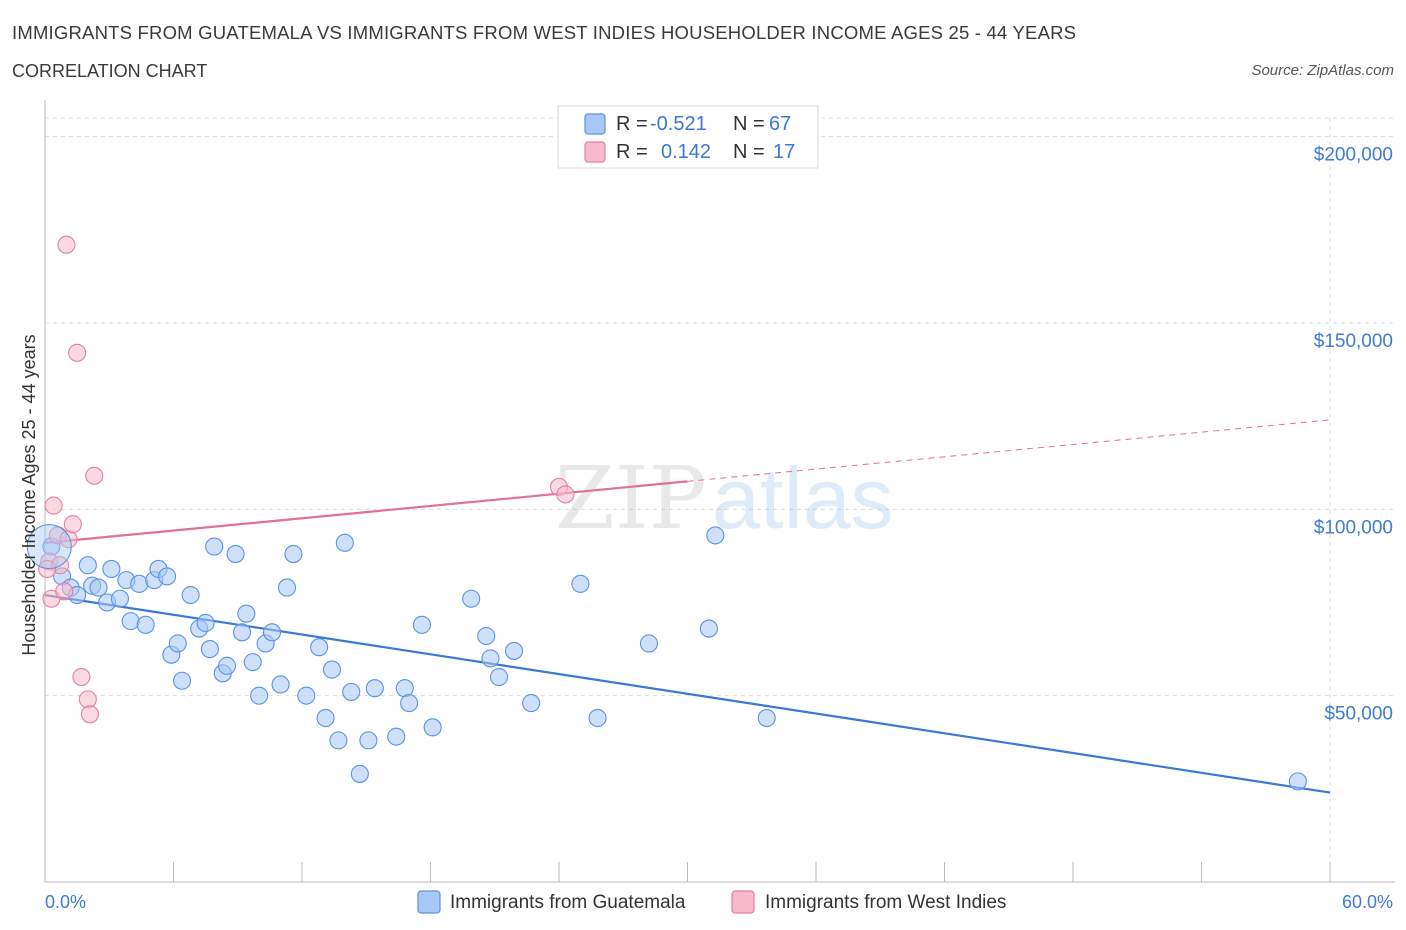 This screenshot has height=930, width=1406. Describe the element at coordinates (632, 152) in the screenshot. I see `legend-r-label-1: R =` at that location.